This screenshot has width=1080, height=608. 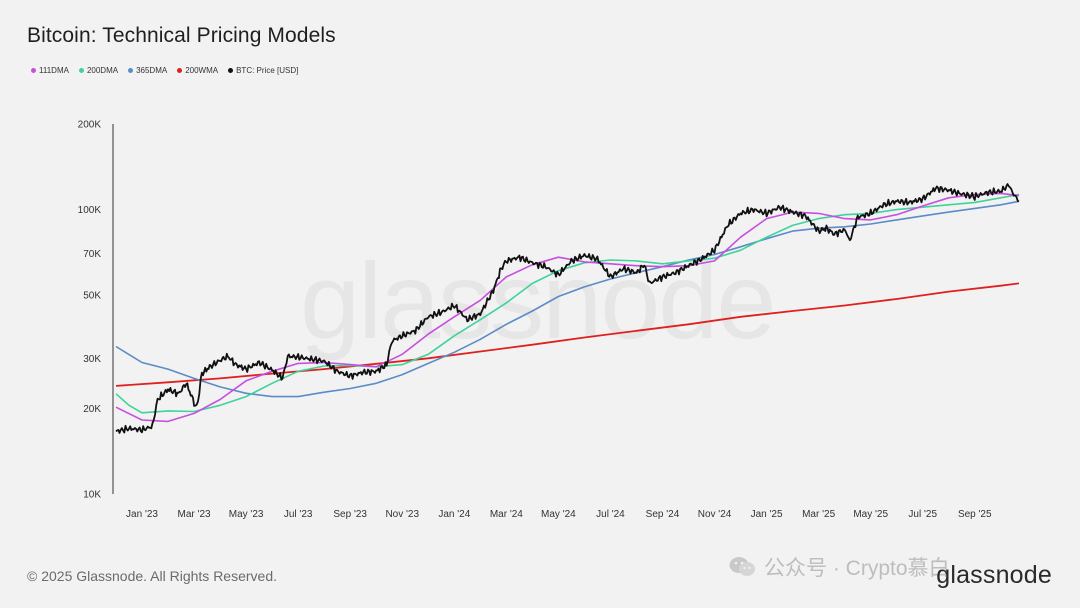 What do you see at coordinates (92, 296) in the screenshot?
I see `y-tick-label: 50K` at bounding box center [92, 296].